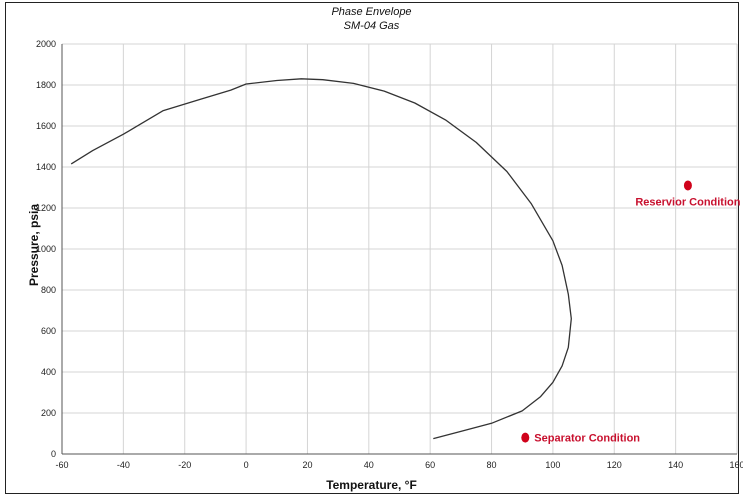 Image resolution: width=743 pixels, height=498 pixels. What do you see at coordinates (46, 44) in the screenshot?
I see `y-tick-label: 2000` at bounding box center [46, 44].